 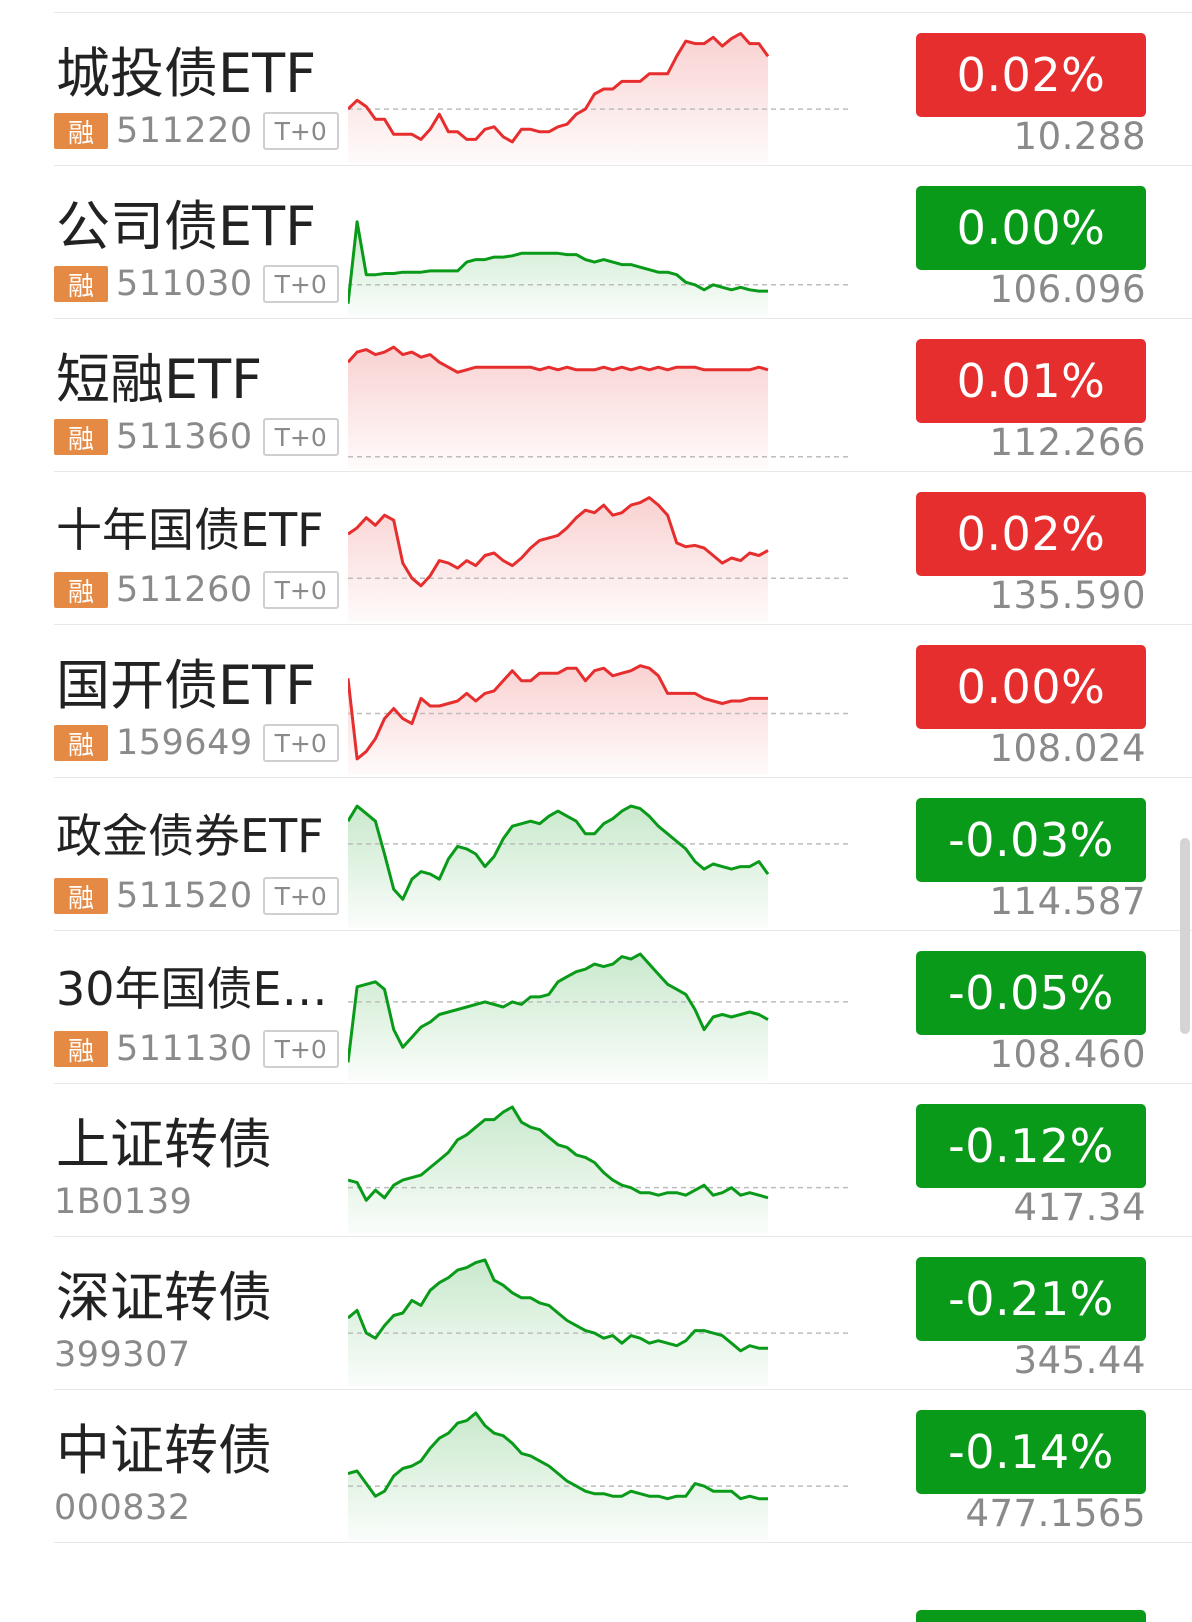 What do you see at coordinates (1031, 1452) in the screenshot?
I see `change-badge: -0.14%` at bounding box center [1031, 1452].